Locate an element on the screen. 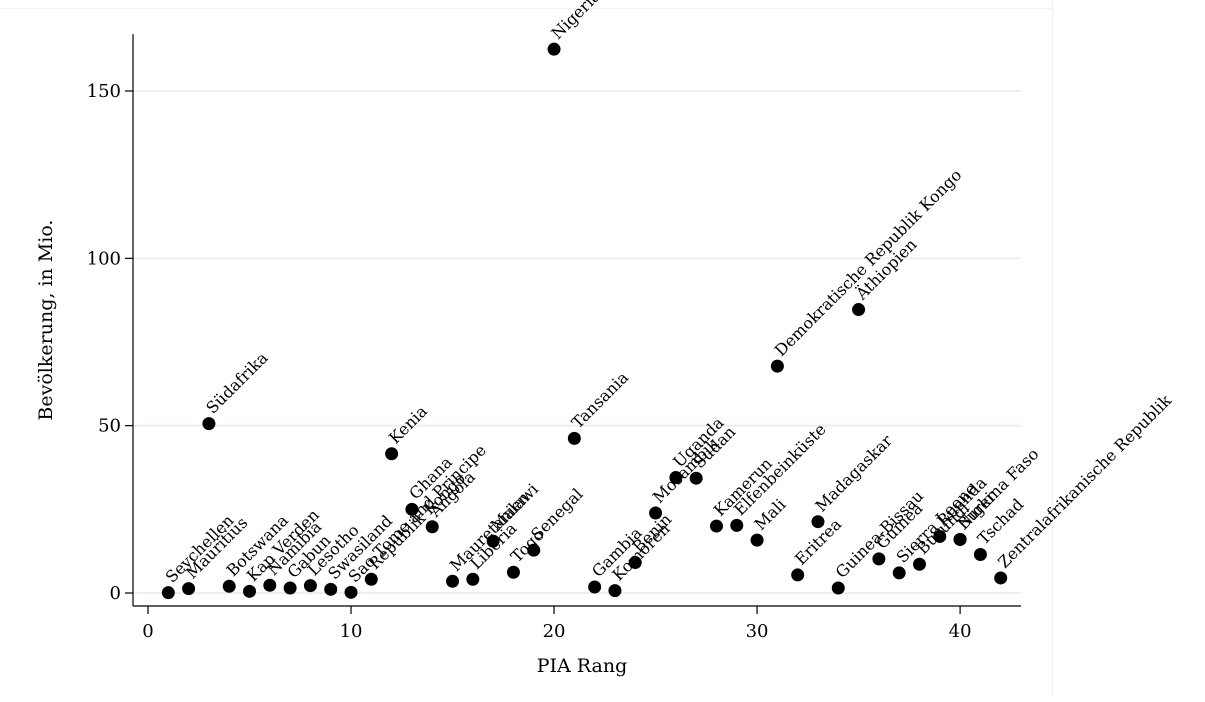 The image size is (1205, 702). y-tick-label: 50 is located at coordinates (109, 426).